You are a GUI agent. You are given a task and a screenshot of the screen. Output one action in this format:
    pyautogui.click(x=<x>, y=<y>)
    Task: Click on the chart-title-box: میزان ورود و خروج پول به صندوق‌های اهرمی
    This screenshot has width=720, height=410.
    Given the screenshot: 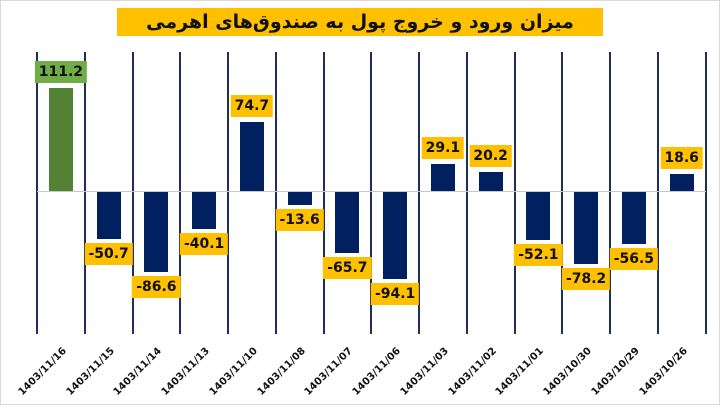 What is the action you would take?
    pyautogui.click(x=360, y=22)
    